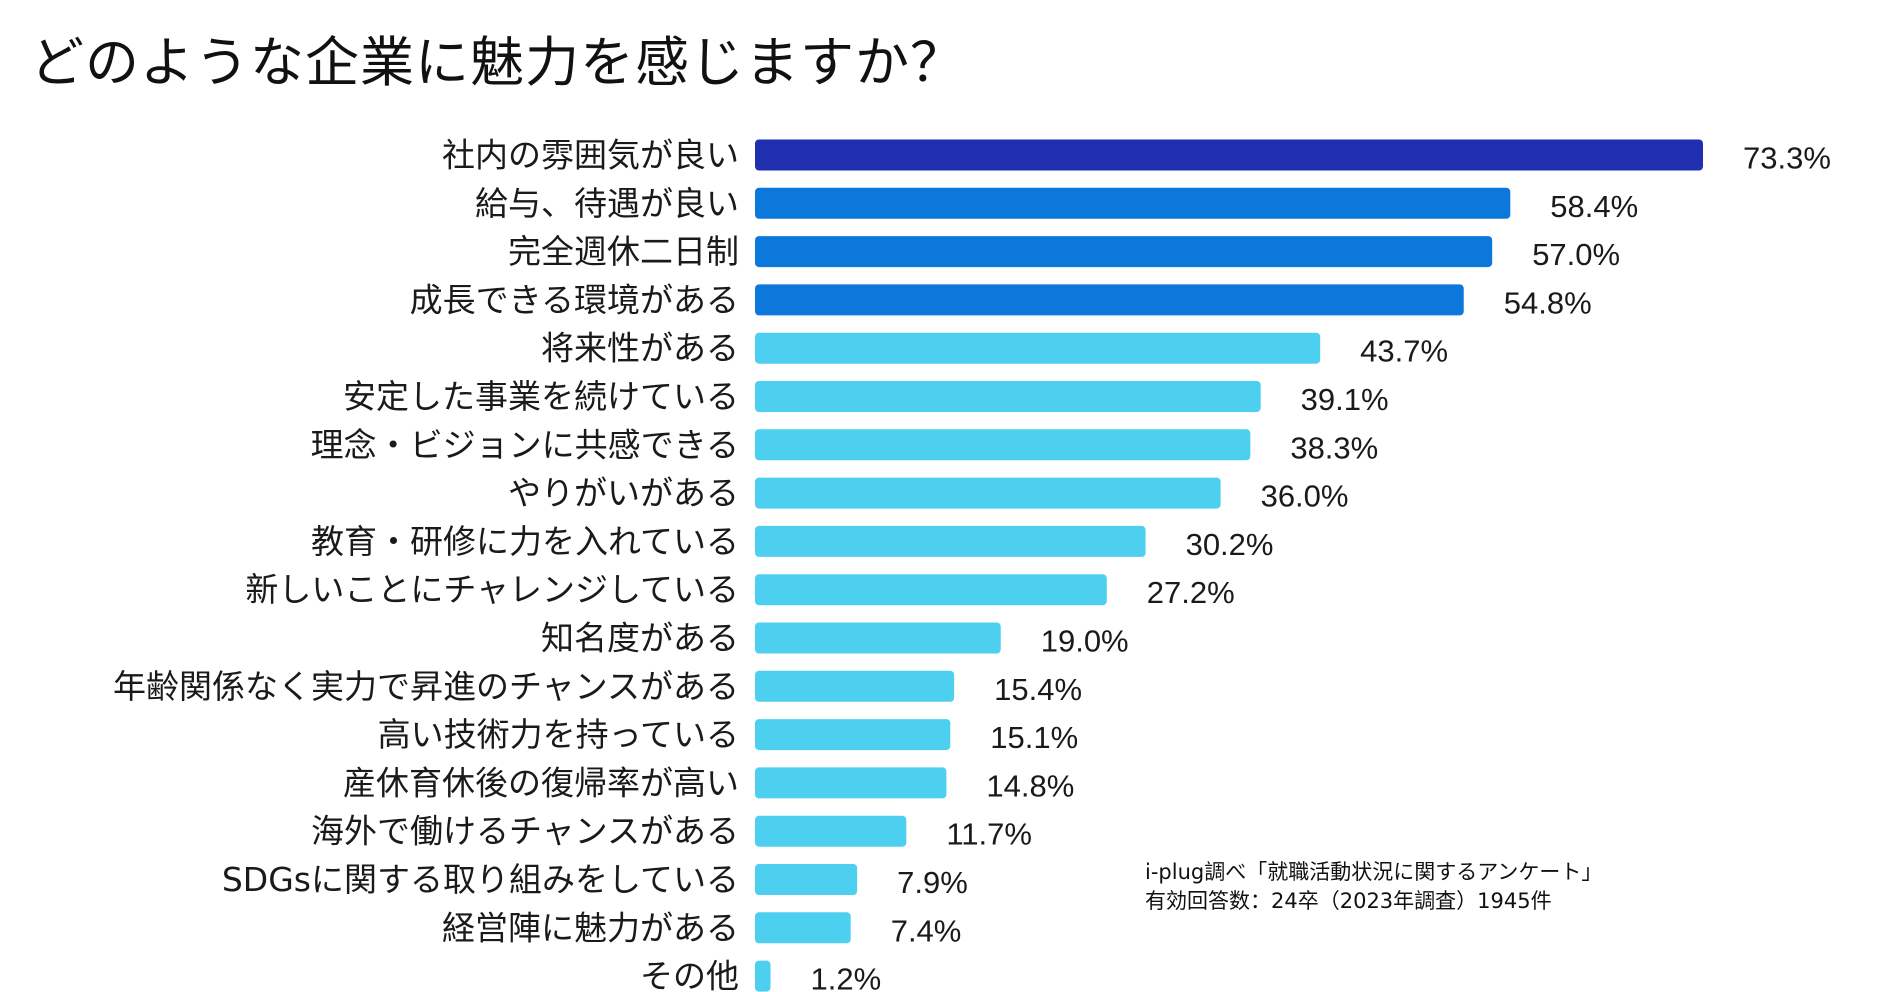 This screenshot has height=992, width=1880. I want to click on category-label: 社内の雰囲気が良い, so click(590, 155).